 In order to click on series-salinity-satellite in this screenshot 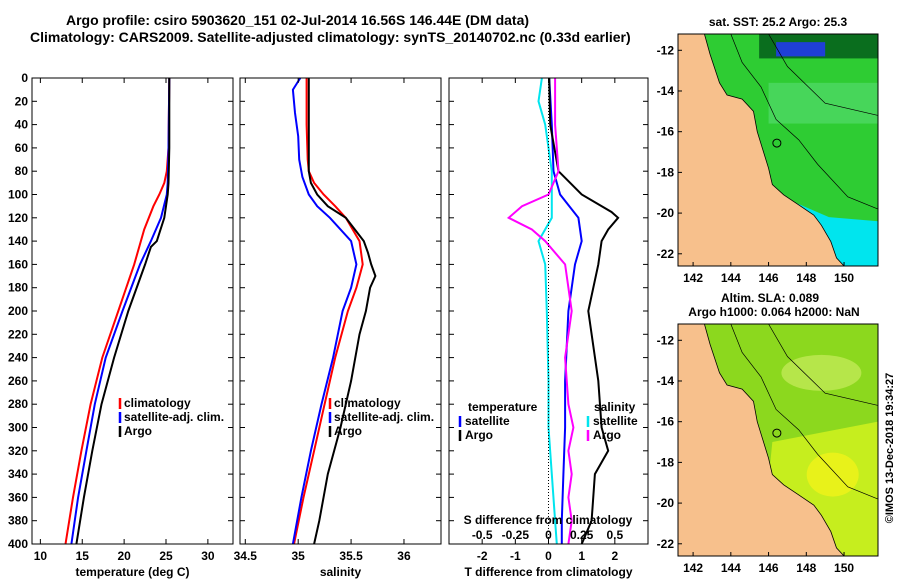, I will do `click(547, 311)`.